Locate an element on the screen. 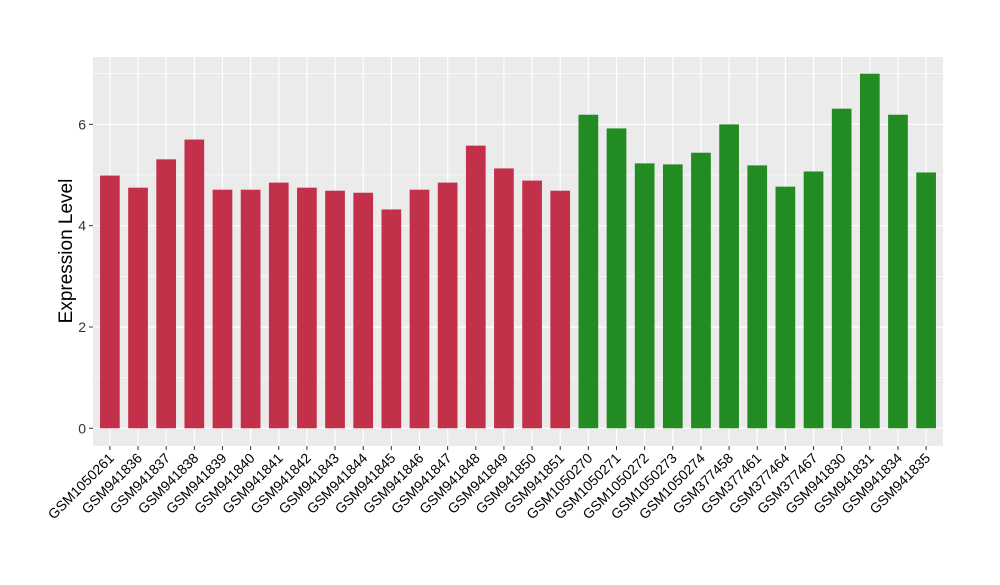 The height and width of the screenshot is (585, 1000). bar-GSM941830 is located at coordinates (841, 268).